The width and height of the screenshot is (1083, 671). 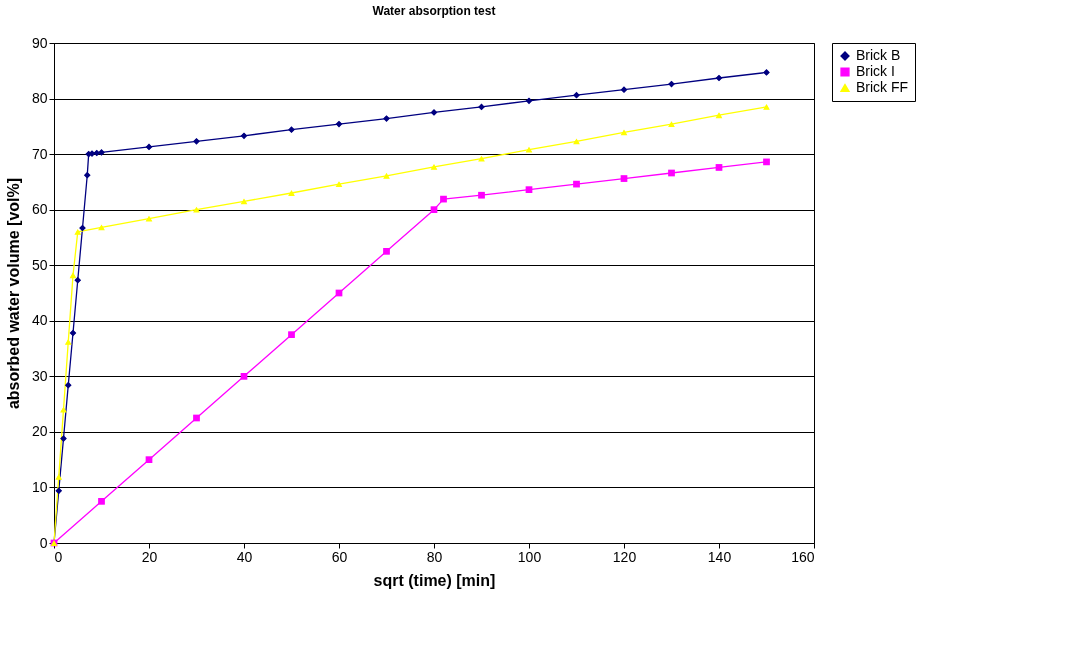 What do you see at coordinates (434, 580) in the screenshot?
I see `x-axis-title: sqrt (time) [min]` at bounding box center [434, 580].